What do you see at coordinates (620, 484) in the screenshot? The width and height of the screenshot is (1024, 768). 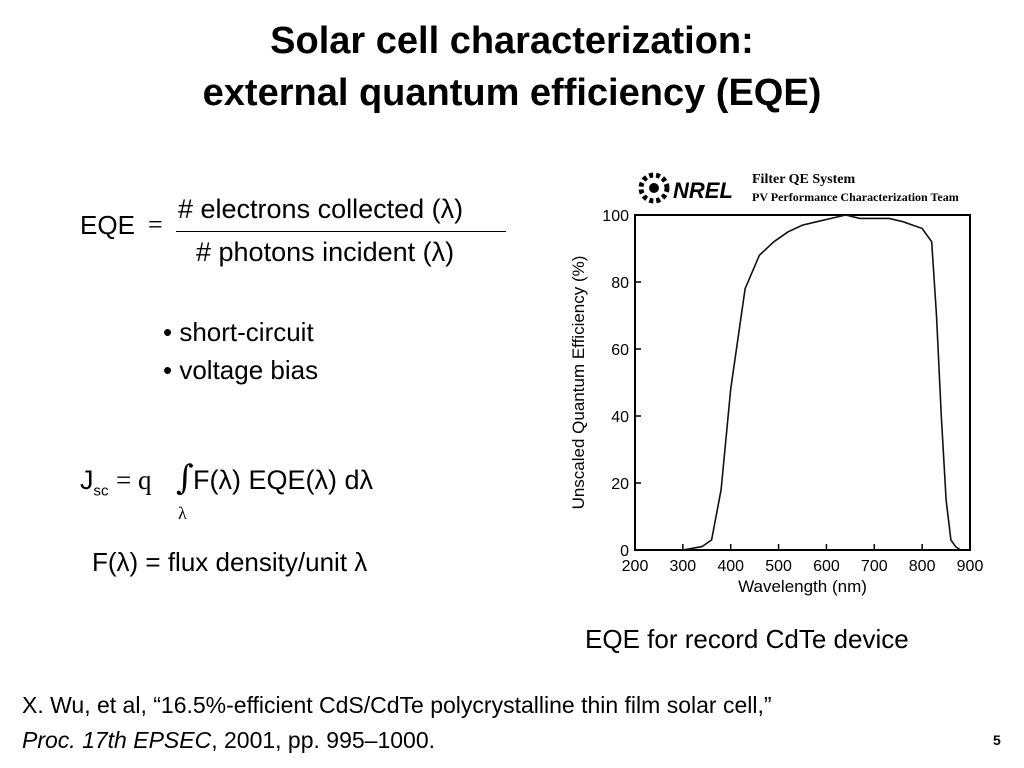 I see `y-tick-label: 20` at bounding box center [620, 484].